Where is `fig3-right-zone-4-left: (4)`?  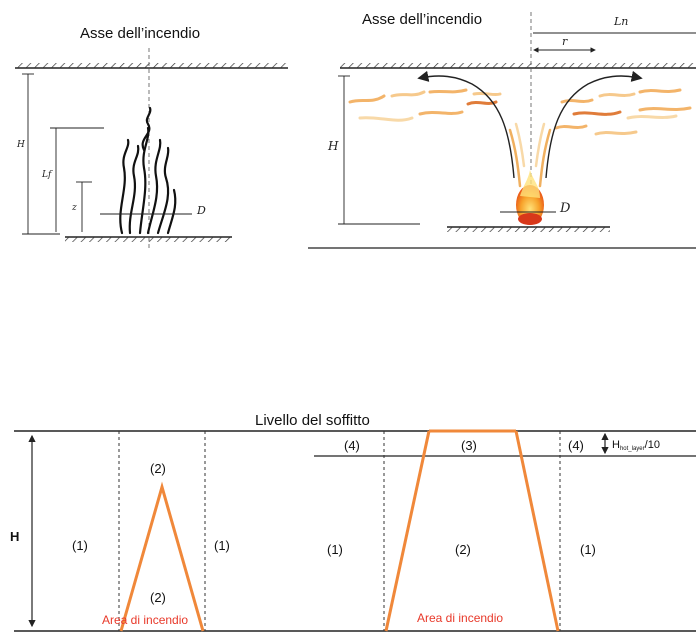
fig3-right-zone-4-left: (4) is located at coordinates (352, 445).